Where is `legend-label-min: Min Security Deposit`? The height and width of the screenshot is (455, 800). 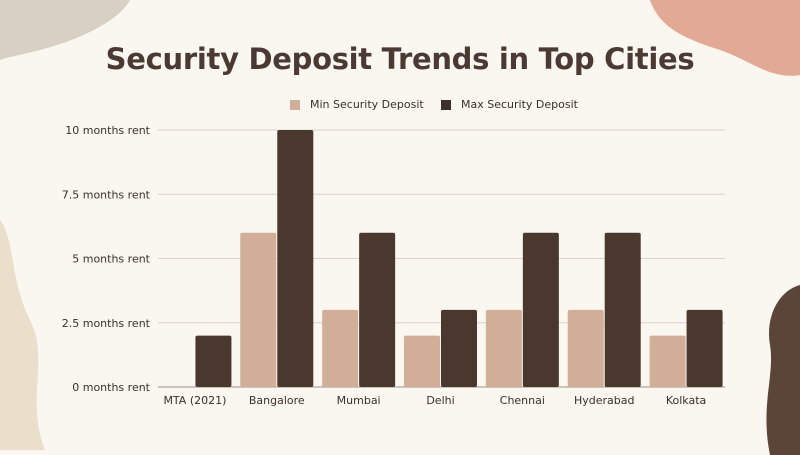
legend-label-min: Min Security Deposit is located at coordinates (367, 104).